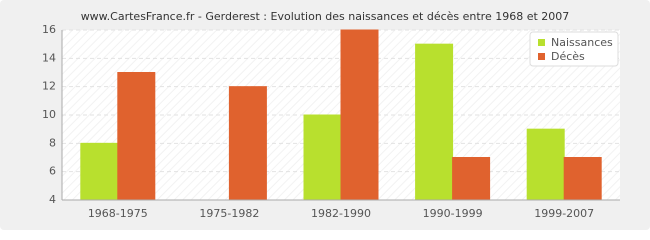 The width and height of the screenshot is (650, 240). I want to click on x-tick-label: 1968-1975, so click(118, 213).